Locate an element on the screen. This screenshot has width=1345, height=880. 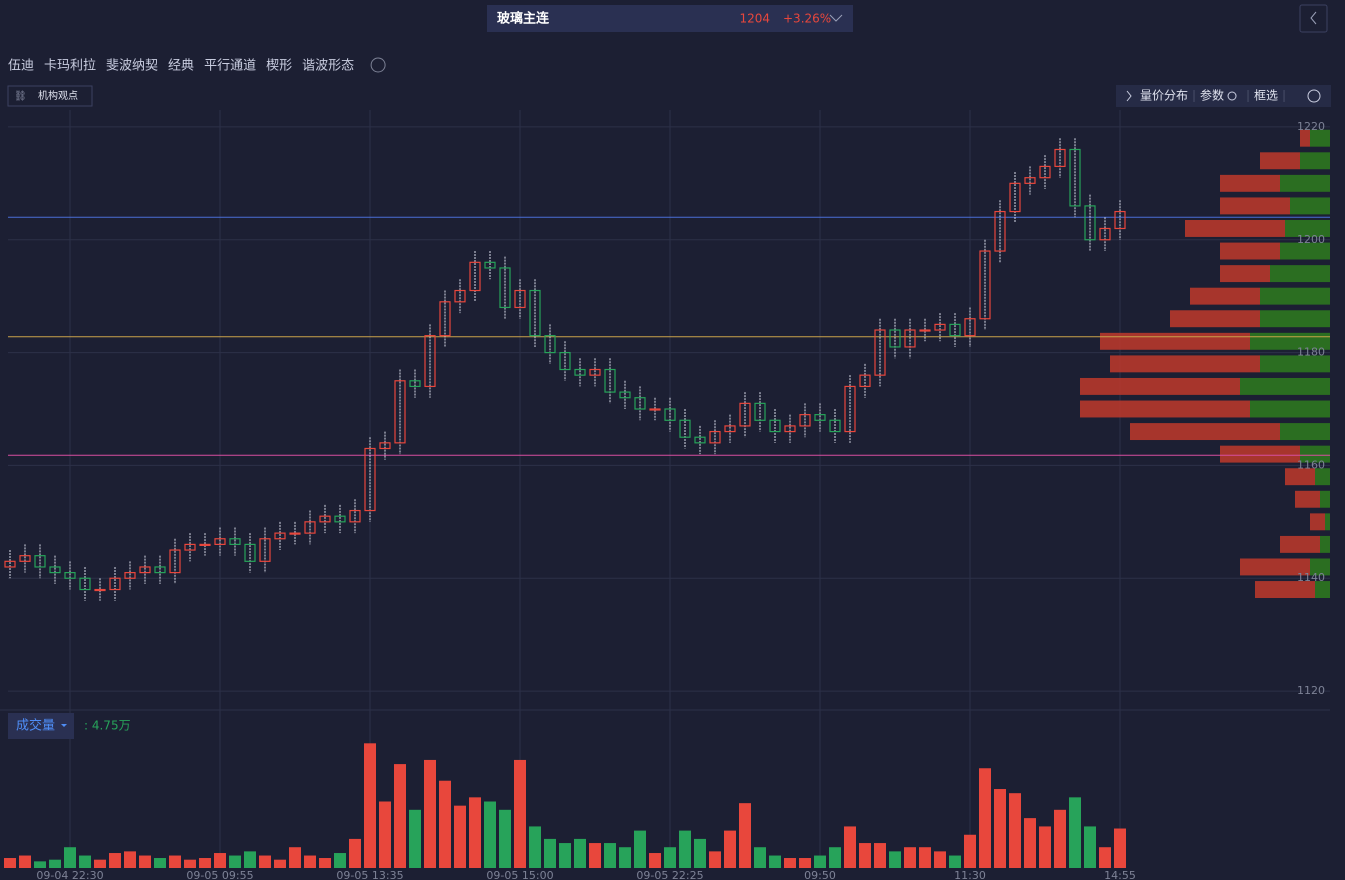
tool: 伍迪 is located at coordinates (21, 66).